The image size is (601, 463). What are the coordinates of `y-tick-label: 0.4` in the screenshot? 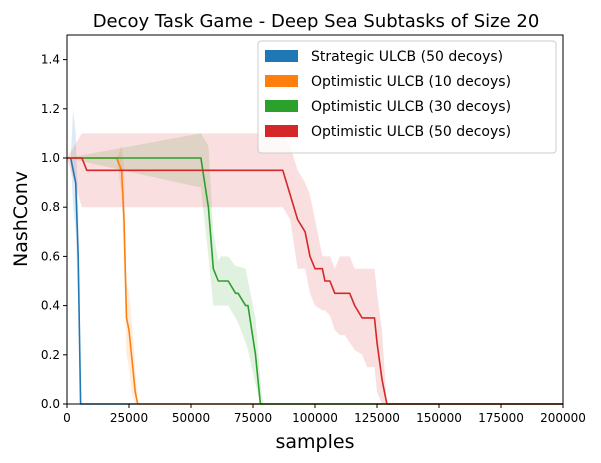 It's located at (50, 306).